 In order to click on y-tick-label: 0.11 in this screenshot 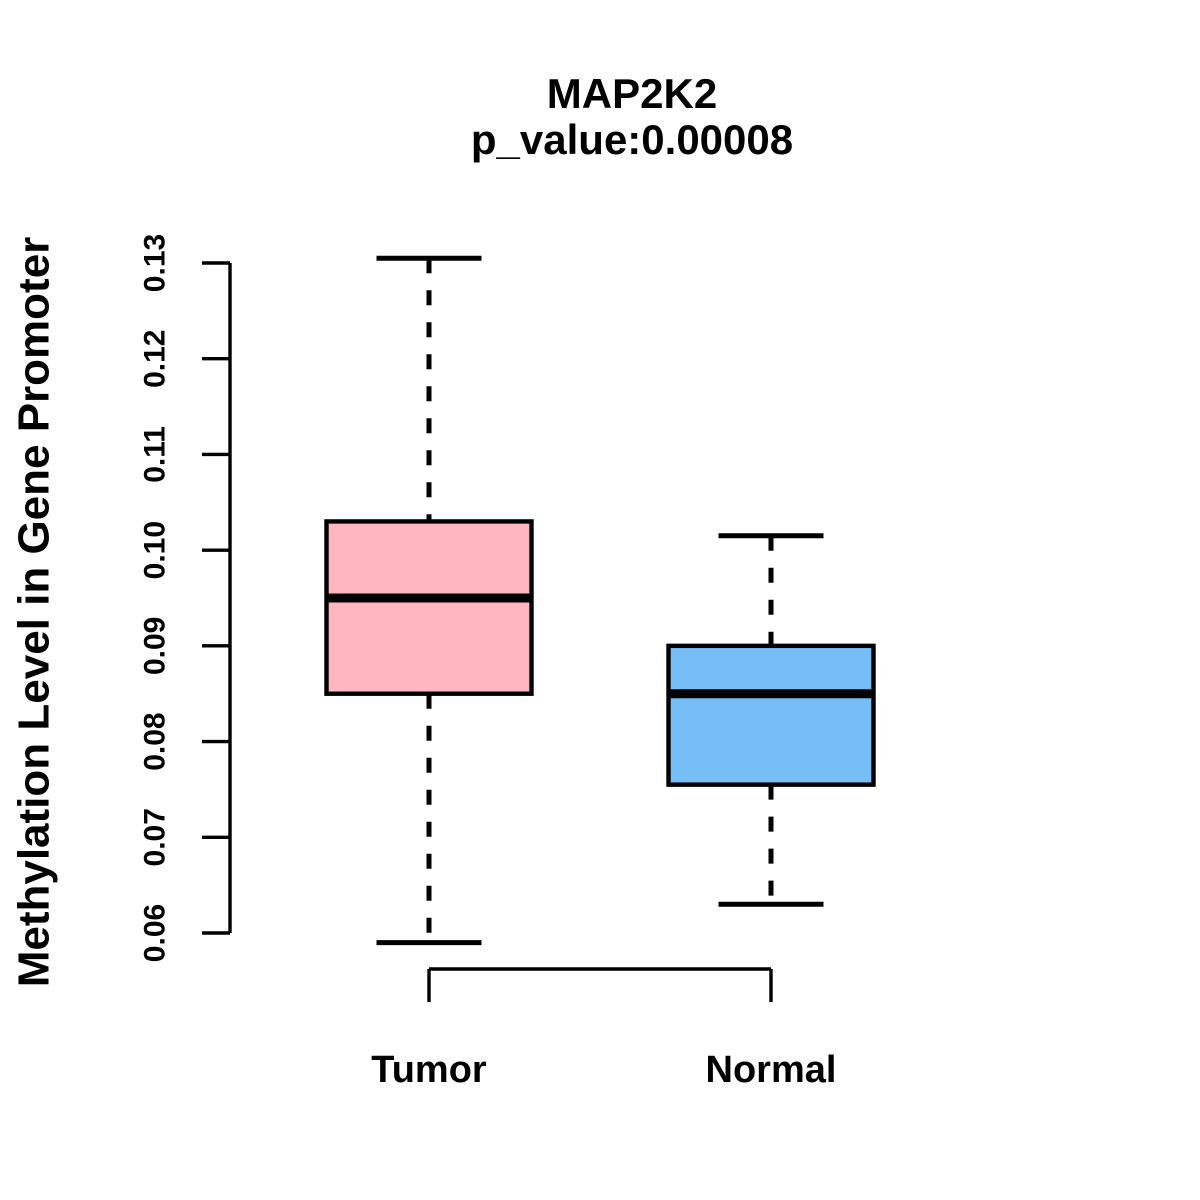, I will do `click(155, 454)`.